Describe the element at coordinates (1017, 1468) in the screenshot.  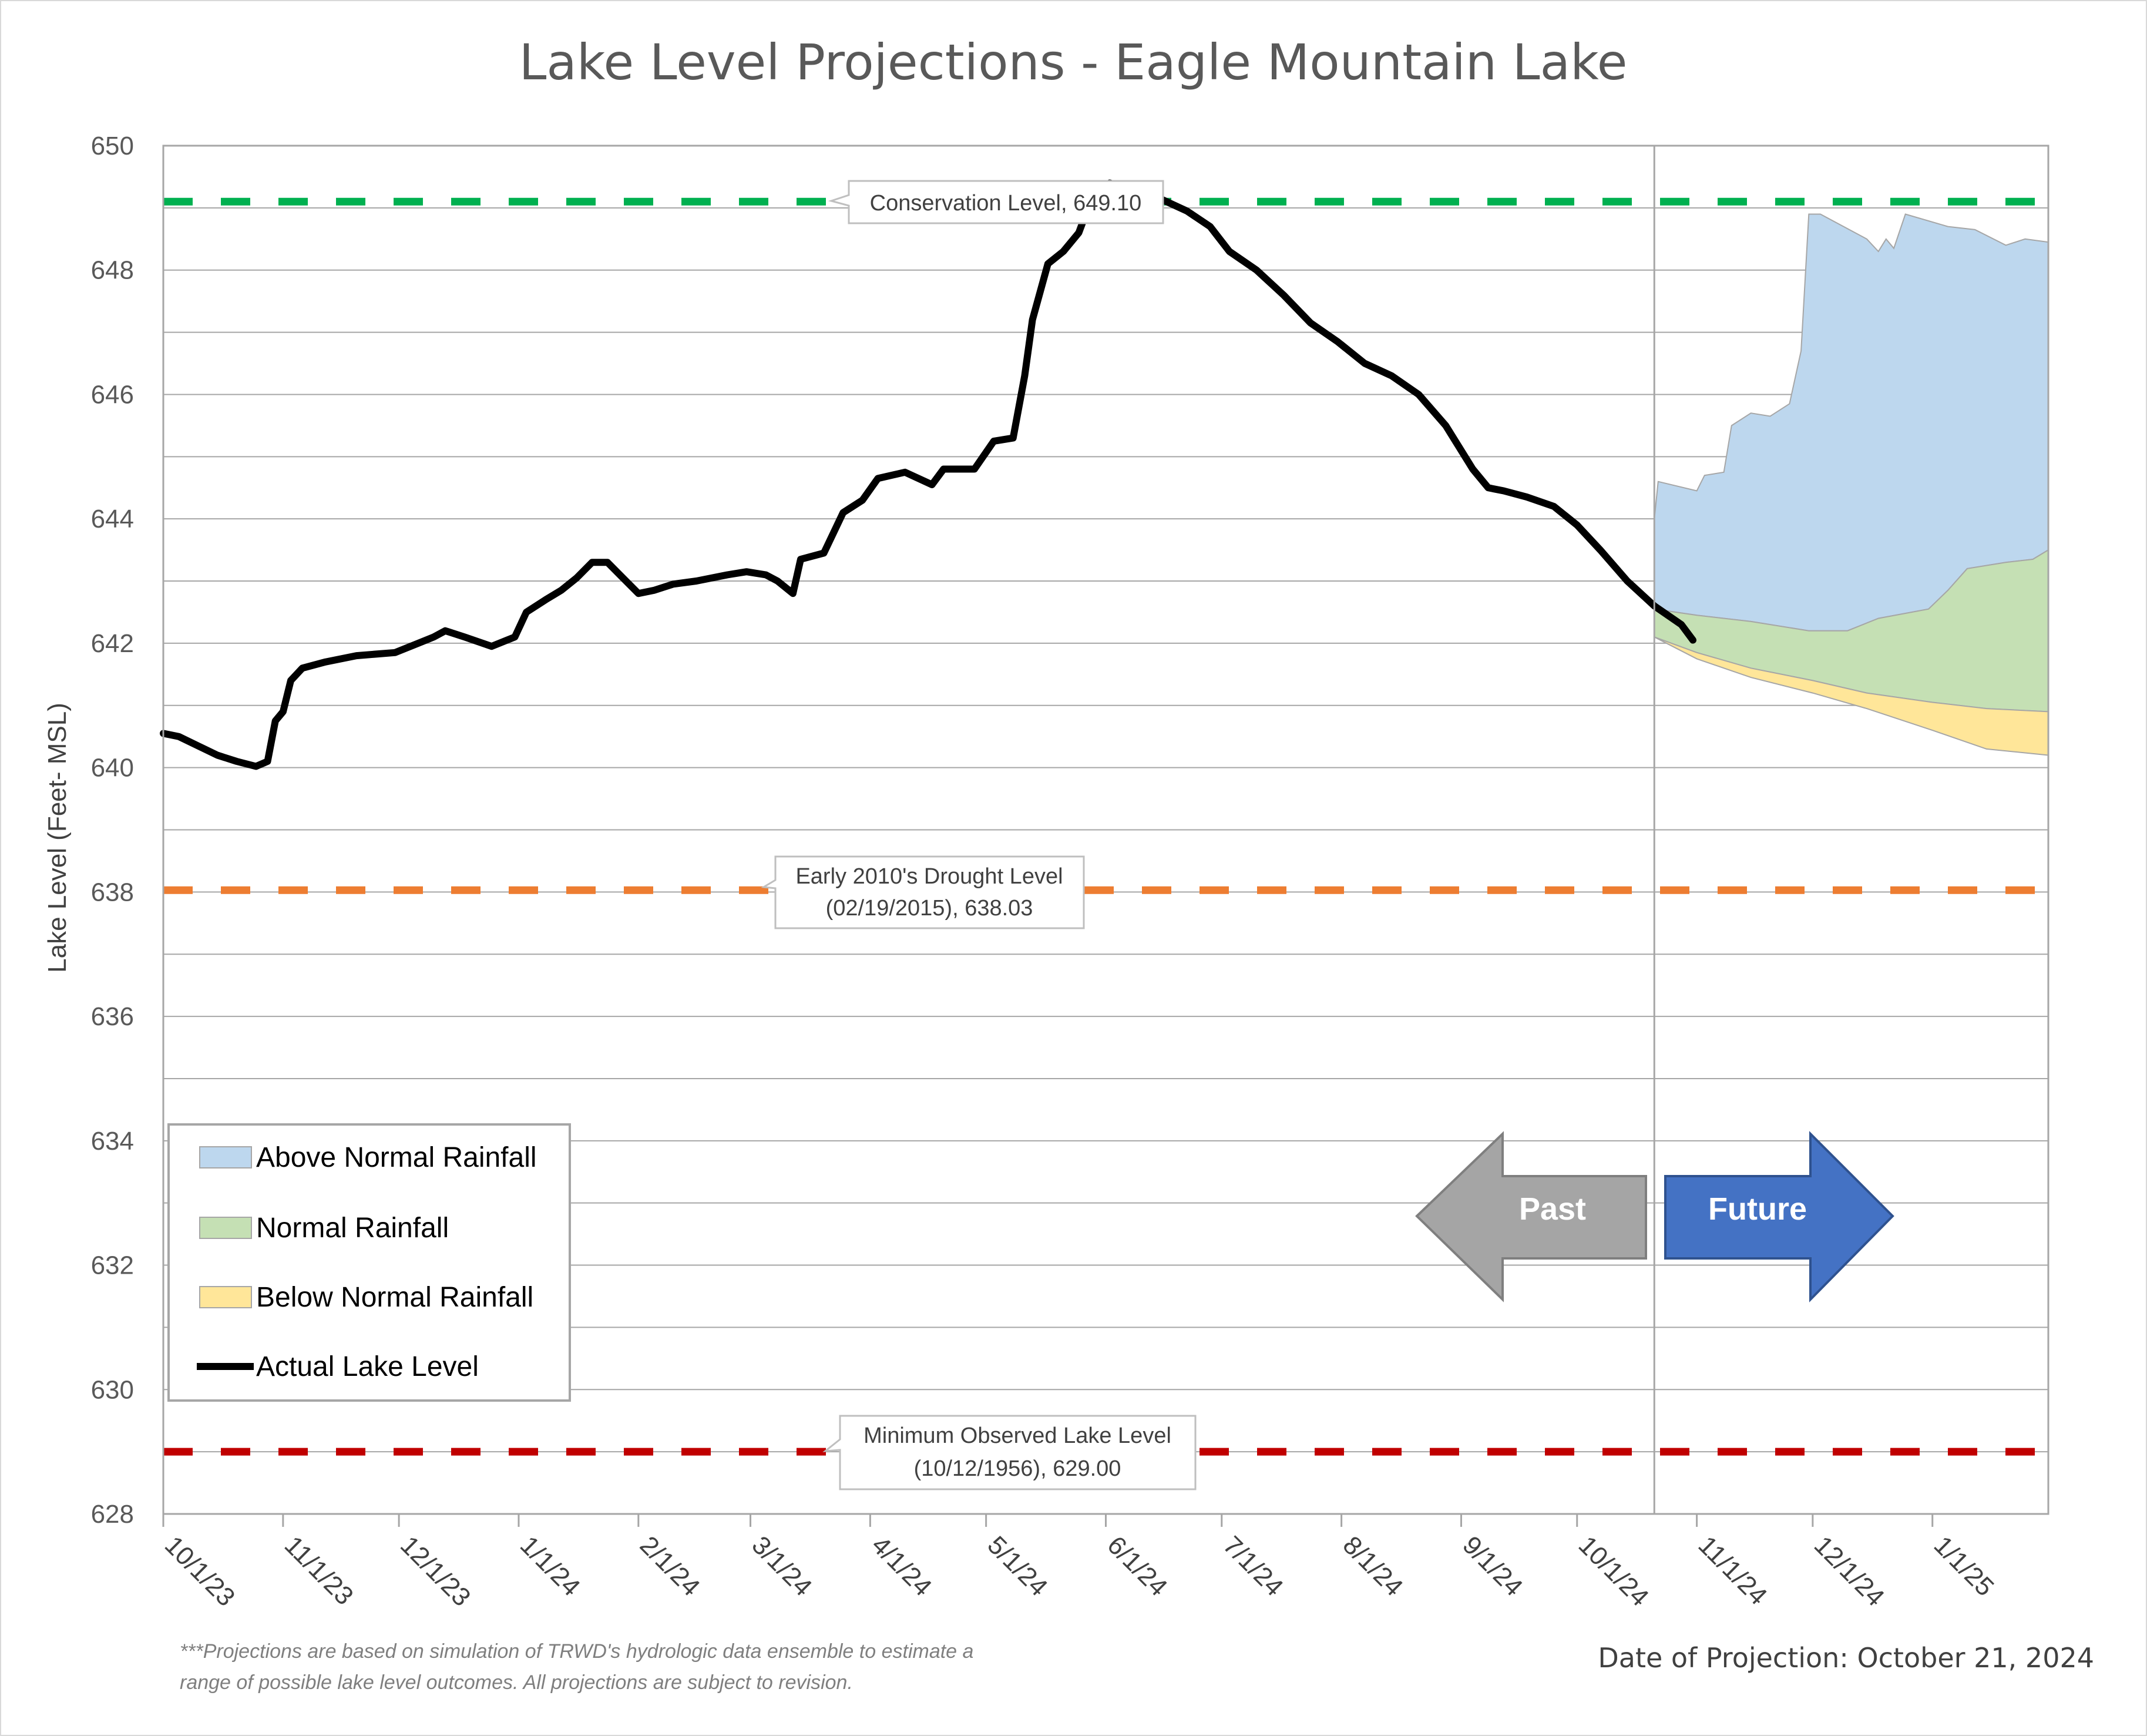
I see `minimum-level-label-line2: (10/12/1956), 629.00` at that location.